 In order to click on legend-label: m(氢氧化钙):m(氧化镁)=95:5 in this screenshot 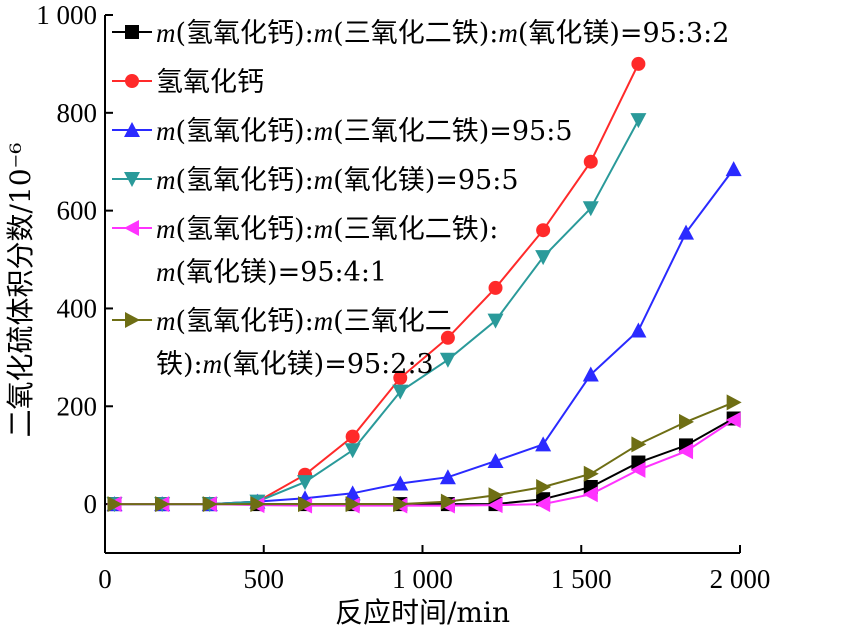, I will do `click(337, 180)`.